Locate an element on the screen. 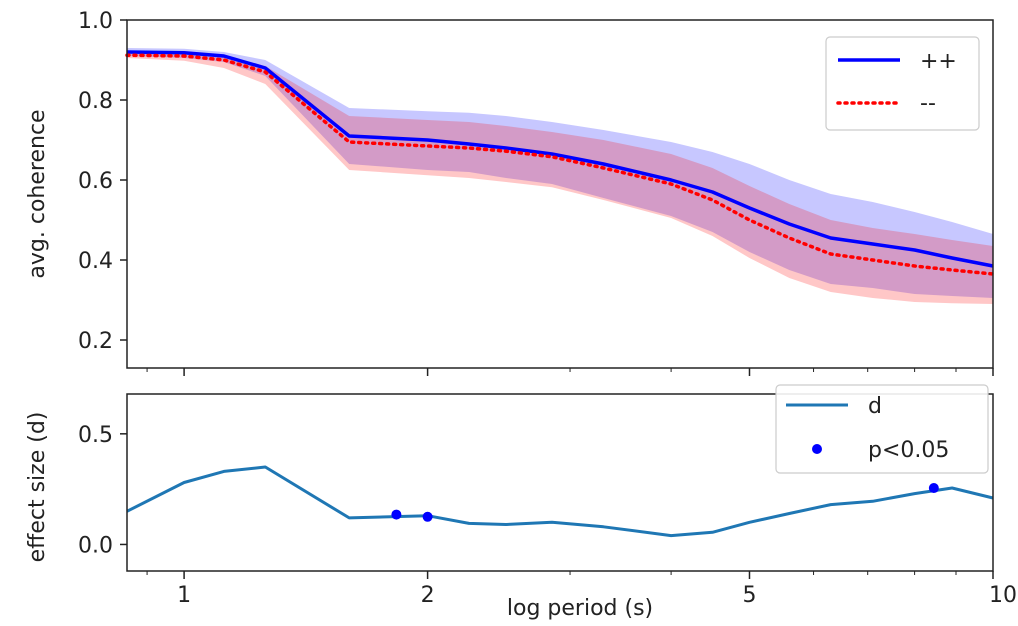  effect-size-legend: d p<0.05 is located at coordinates (882, 429).